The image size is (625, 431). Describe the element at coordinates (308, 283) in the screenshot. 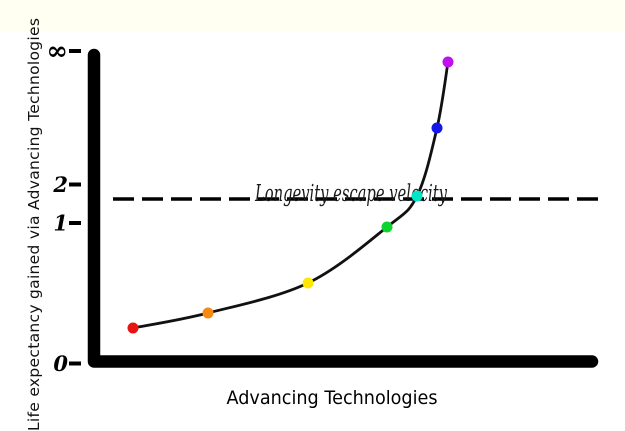

I see `data-point-yellow` at that location.